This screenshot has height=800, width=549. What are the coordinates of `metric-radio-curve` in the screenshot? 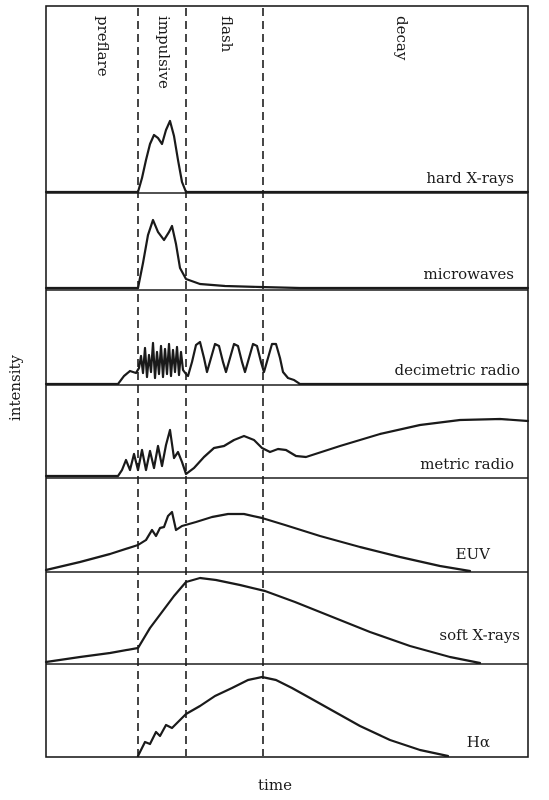 It's located at (287, 447).